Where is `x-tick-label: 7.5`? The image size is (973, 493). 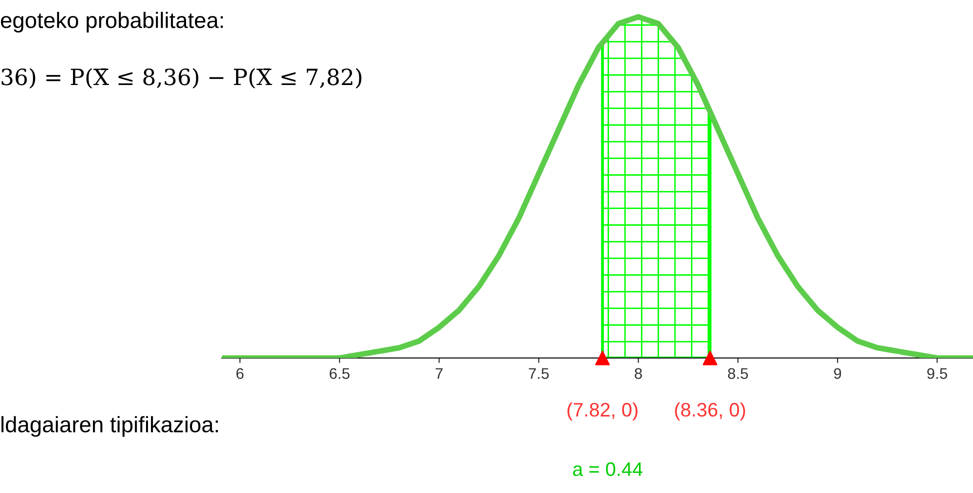 x-tick-label: 7.5 is located at coordinates (538, 373).